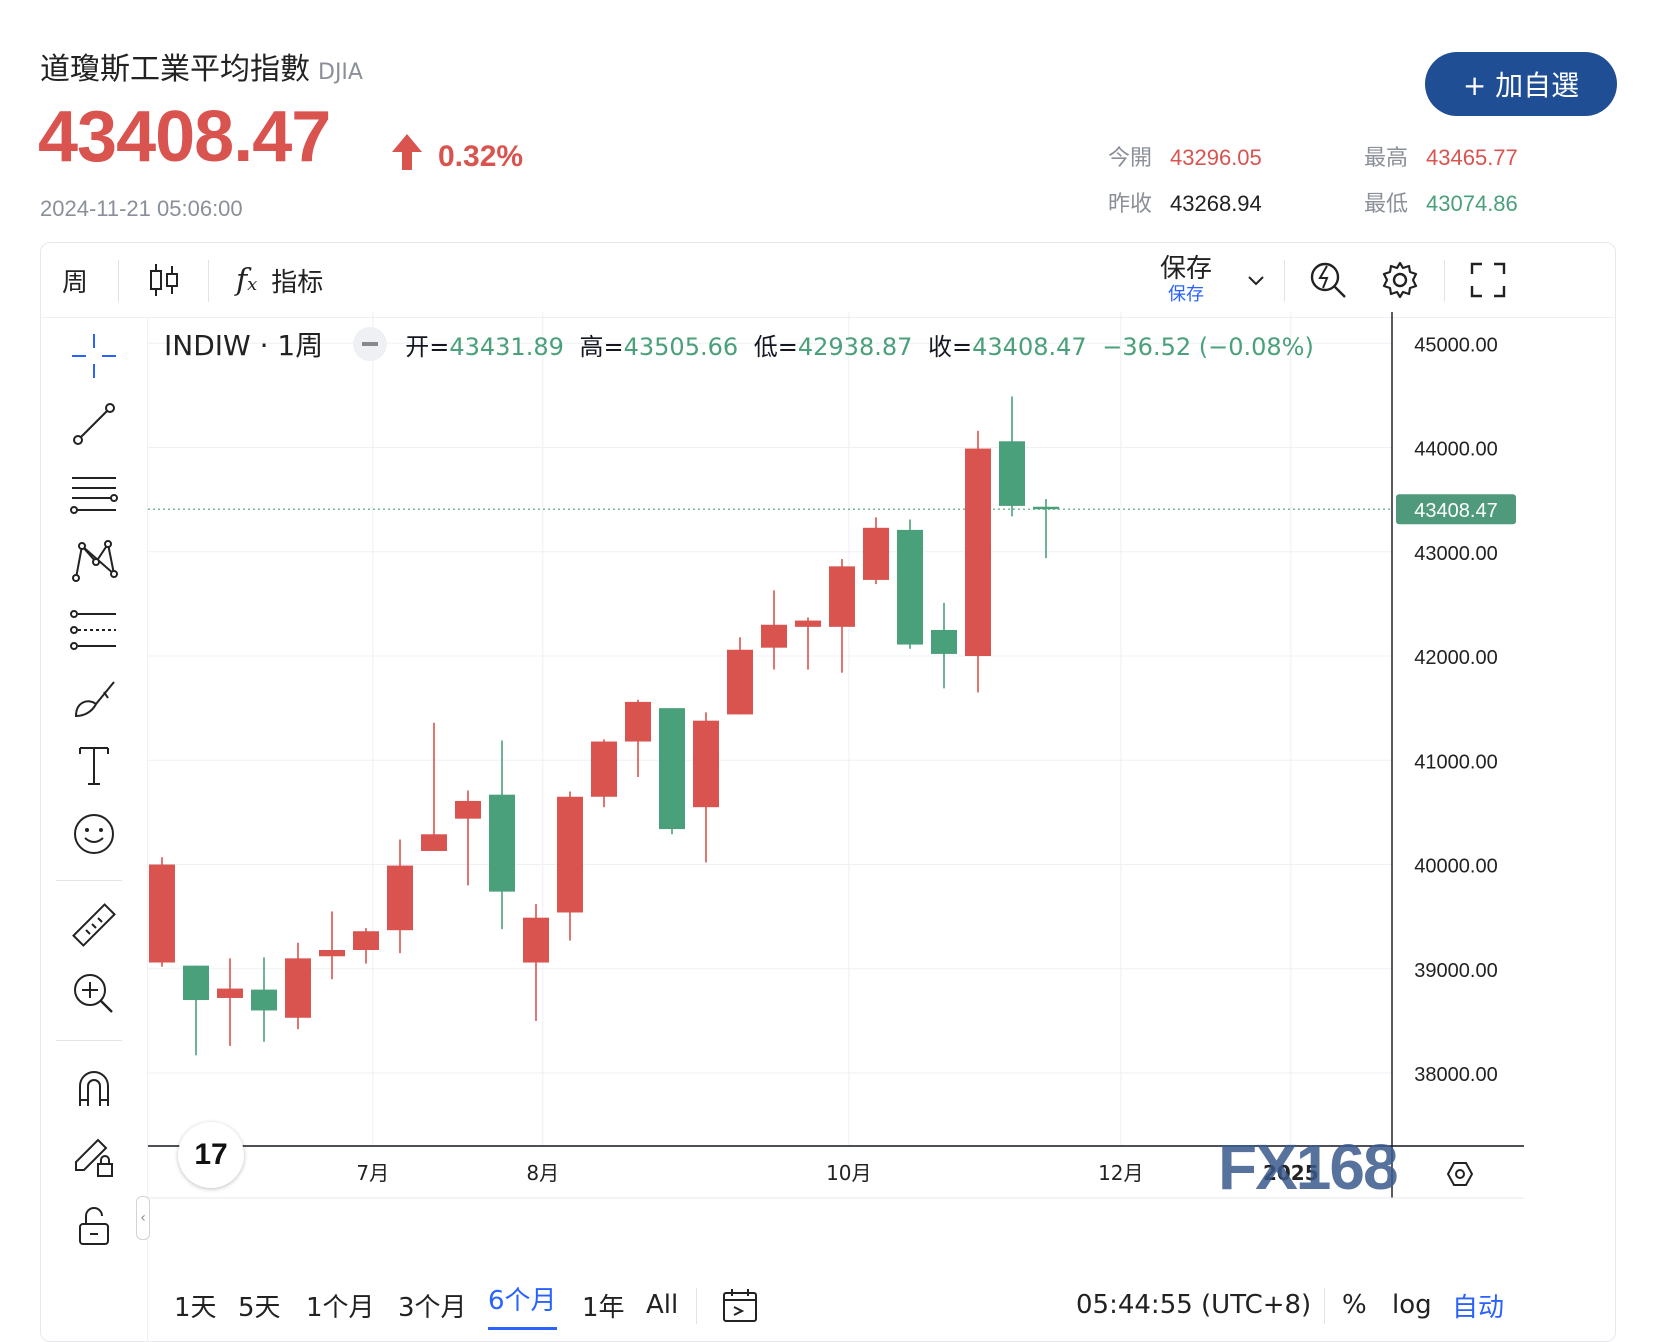 The width and height of the screenshot is (1656, 1342). Describe the element at coordinates (1472, 157) in the screenshot. I see `stat-high-value: 43465.77` at that location.